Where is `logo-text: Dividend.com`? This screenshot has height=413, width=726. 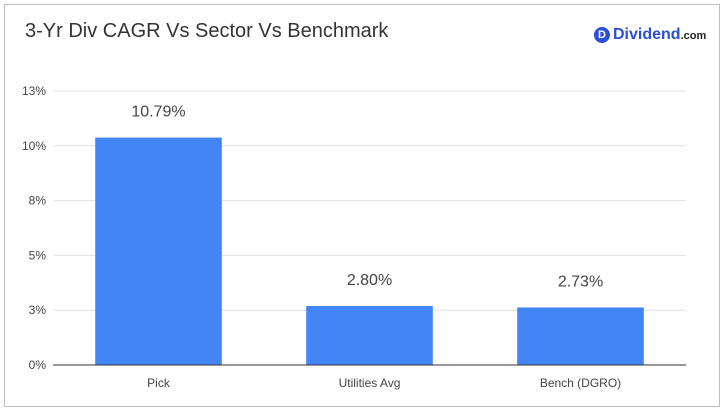
logo-text: Dividend.com is located at coordinates (659, 35).